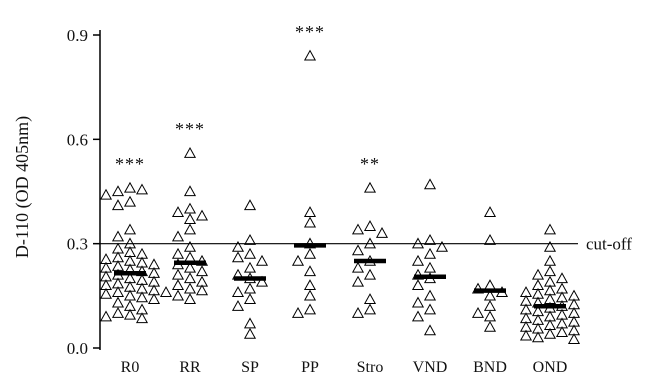 Image resolution: width=667 pixels, height=379 pixels. Describe the element at coordinates (250, 367) in the screenshot. I see `x-category-label: SP` at that location.